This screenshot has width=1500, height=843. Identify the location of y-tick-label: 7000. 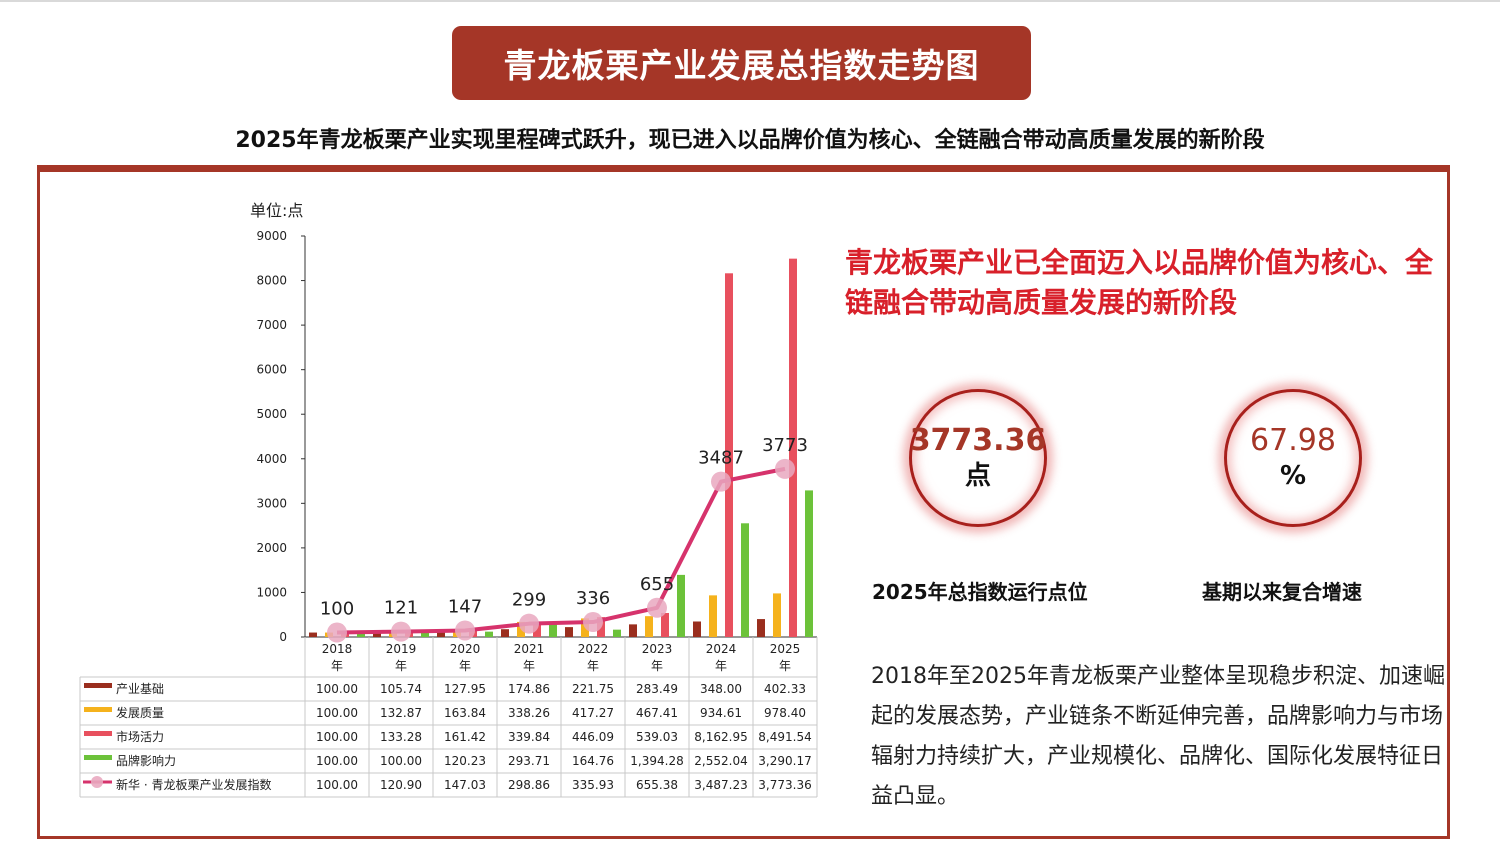
(271, 325).